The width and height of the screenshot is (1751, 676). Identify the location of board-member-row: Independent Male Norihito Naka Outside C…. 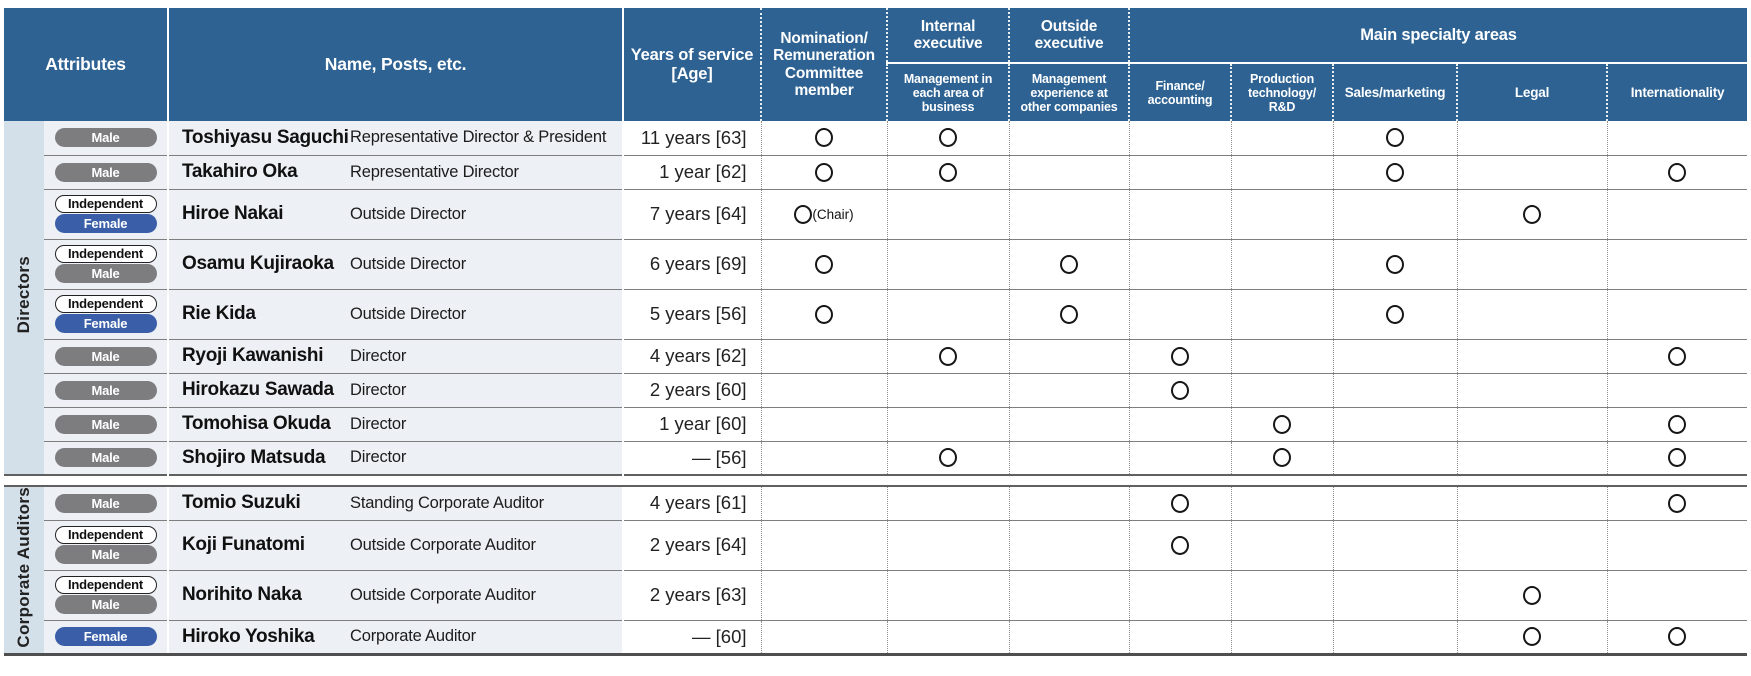
(876, 595).